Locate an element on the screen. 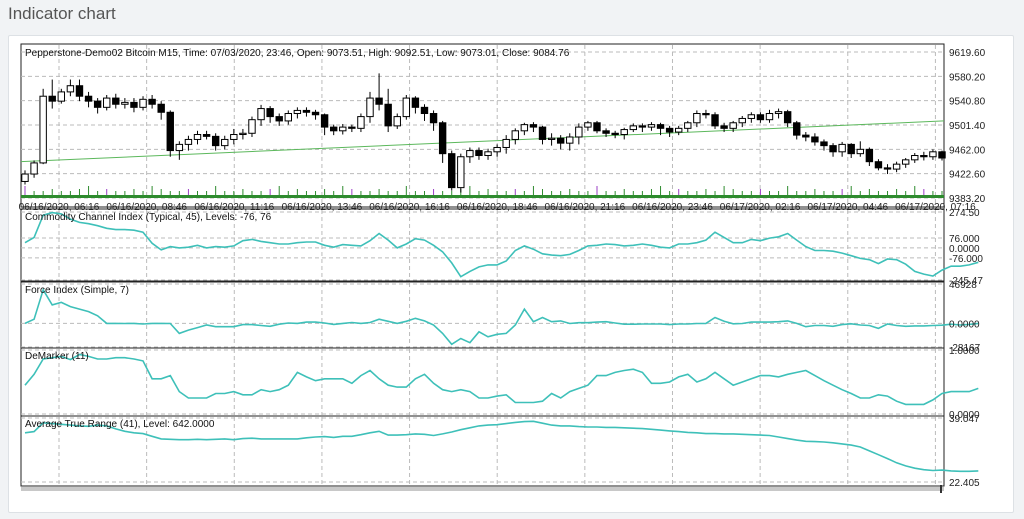 The width and height of the screenshot is (1024, 519). trendline is located at coordinates (482, 141).